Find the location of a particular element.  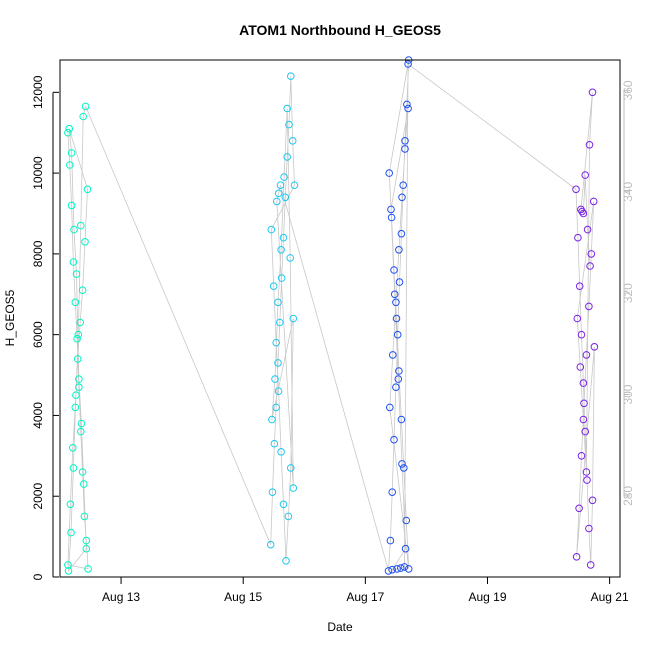

y-tick-label: 10000 is located at coordinates (38, 173).